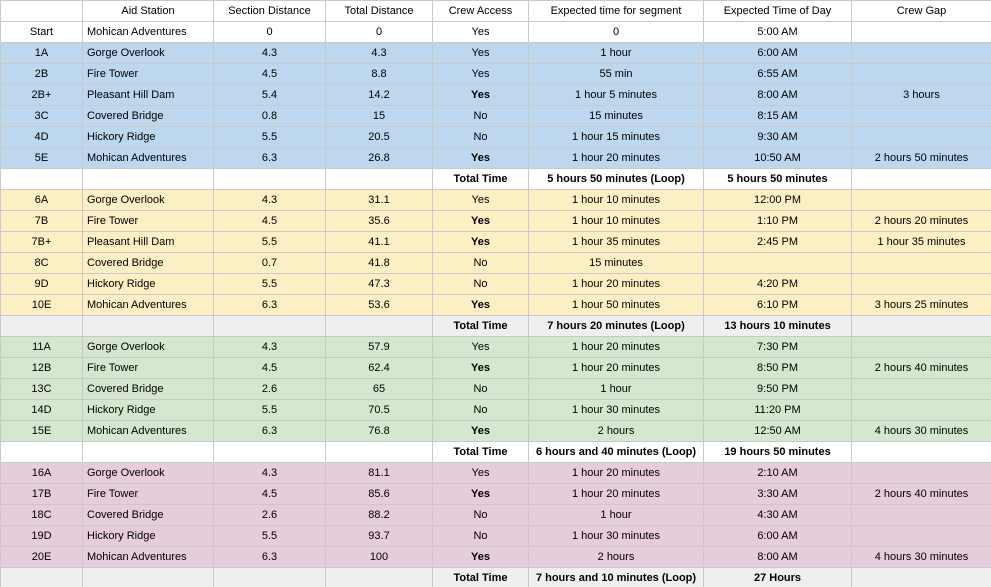 Image resolution: width=991 pixels, height=587 pixels. What do you see at coordinates (379, 137) in the screenshot?
I see `total-distance-cell: 20.5` at bounding box center [379, 137].